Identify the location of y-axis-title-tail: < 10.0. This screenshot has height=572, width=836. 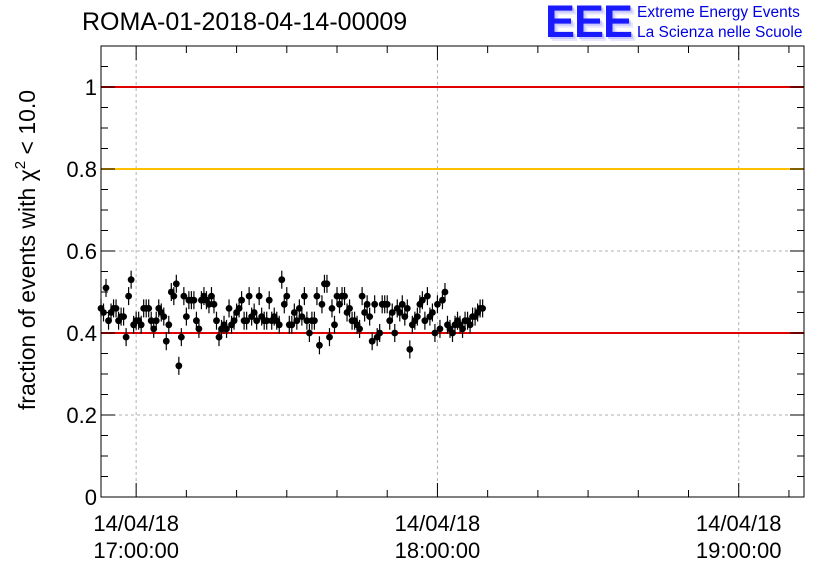
(27, 125).